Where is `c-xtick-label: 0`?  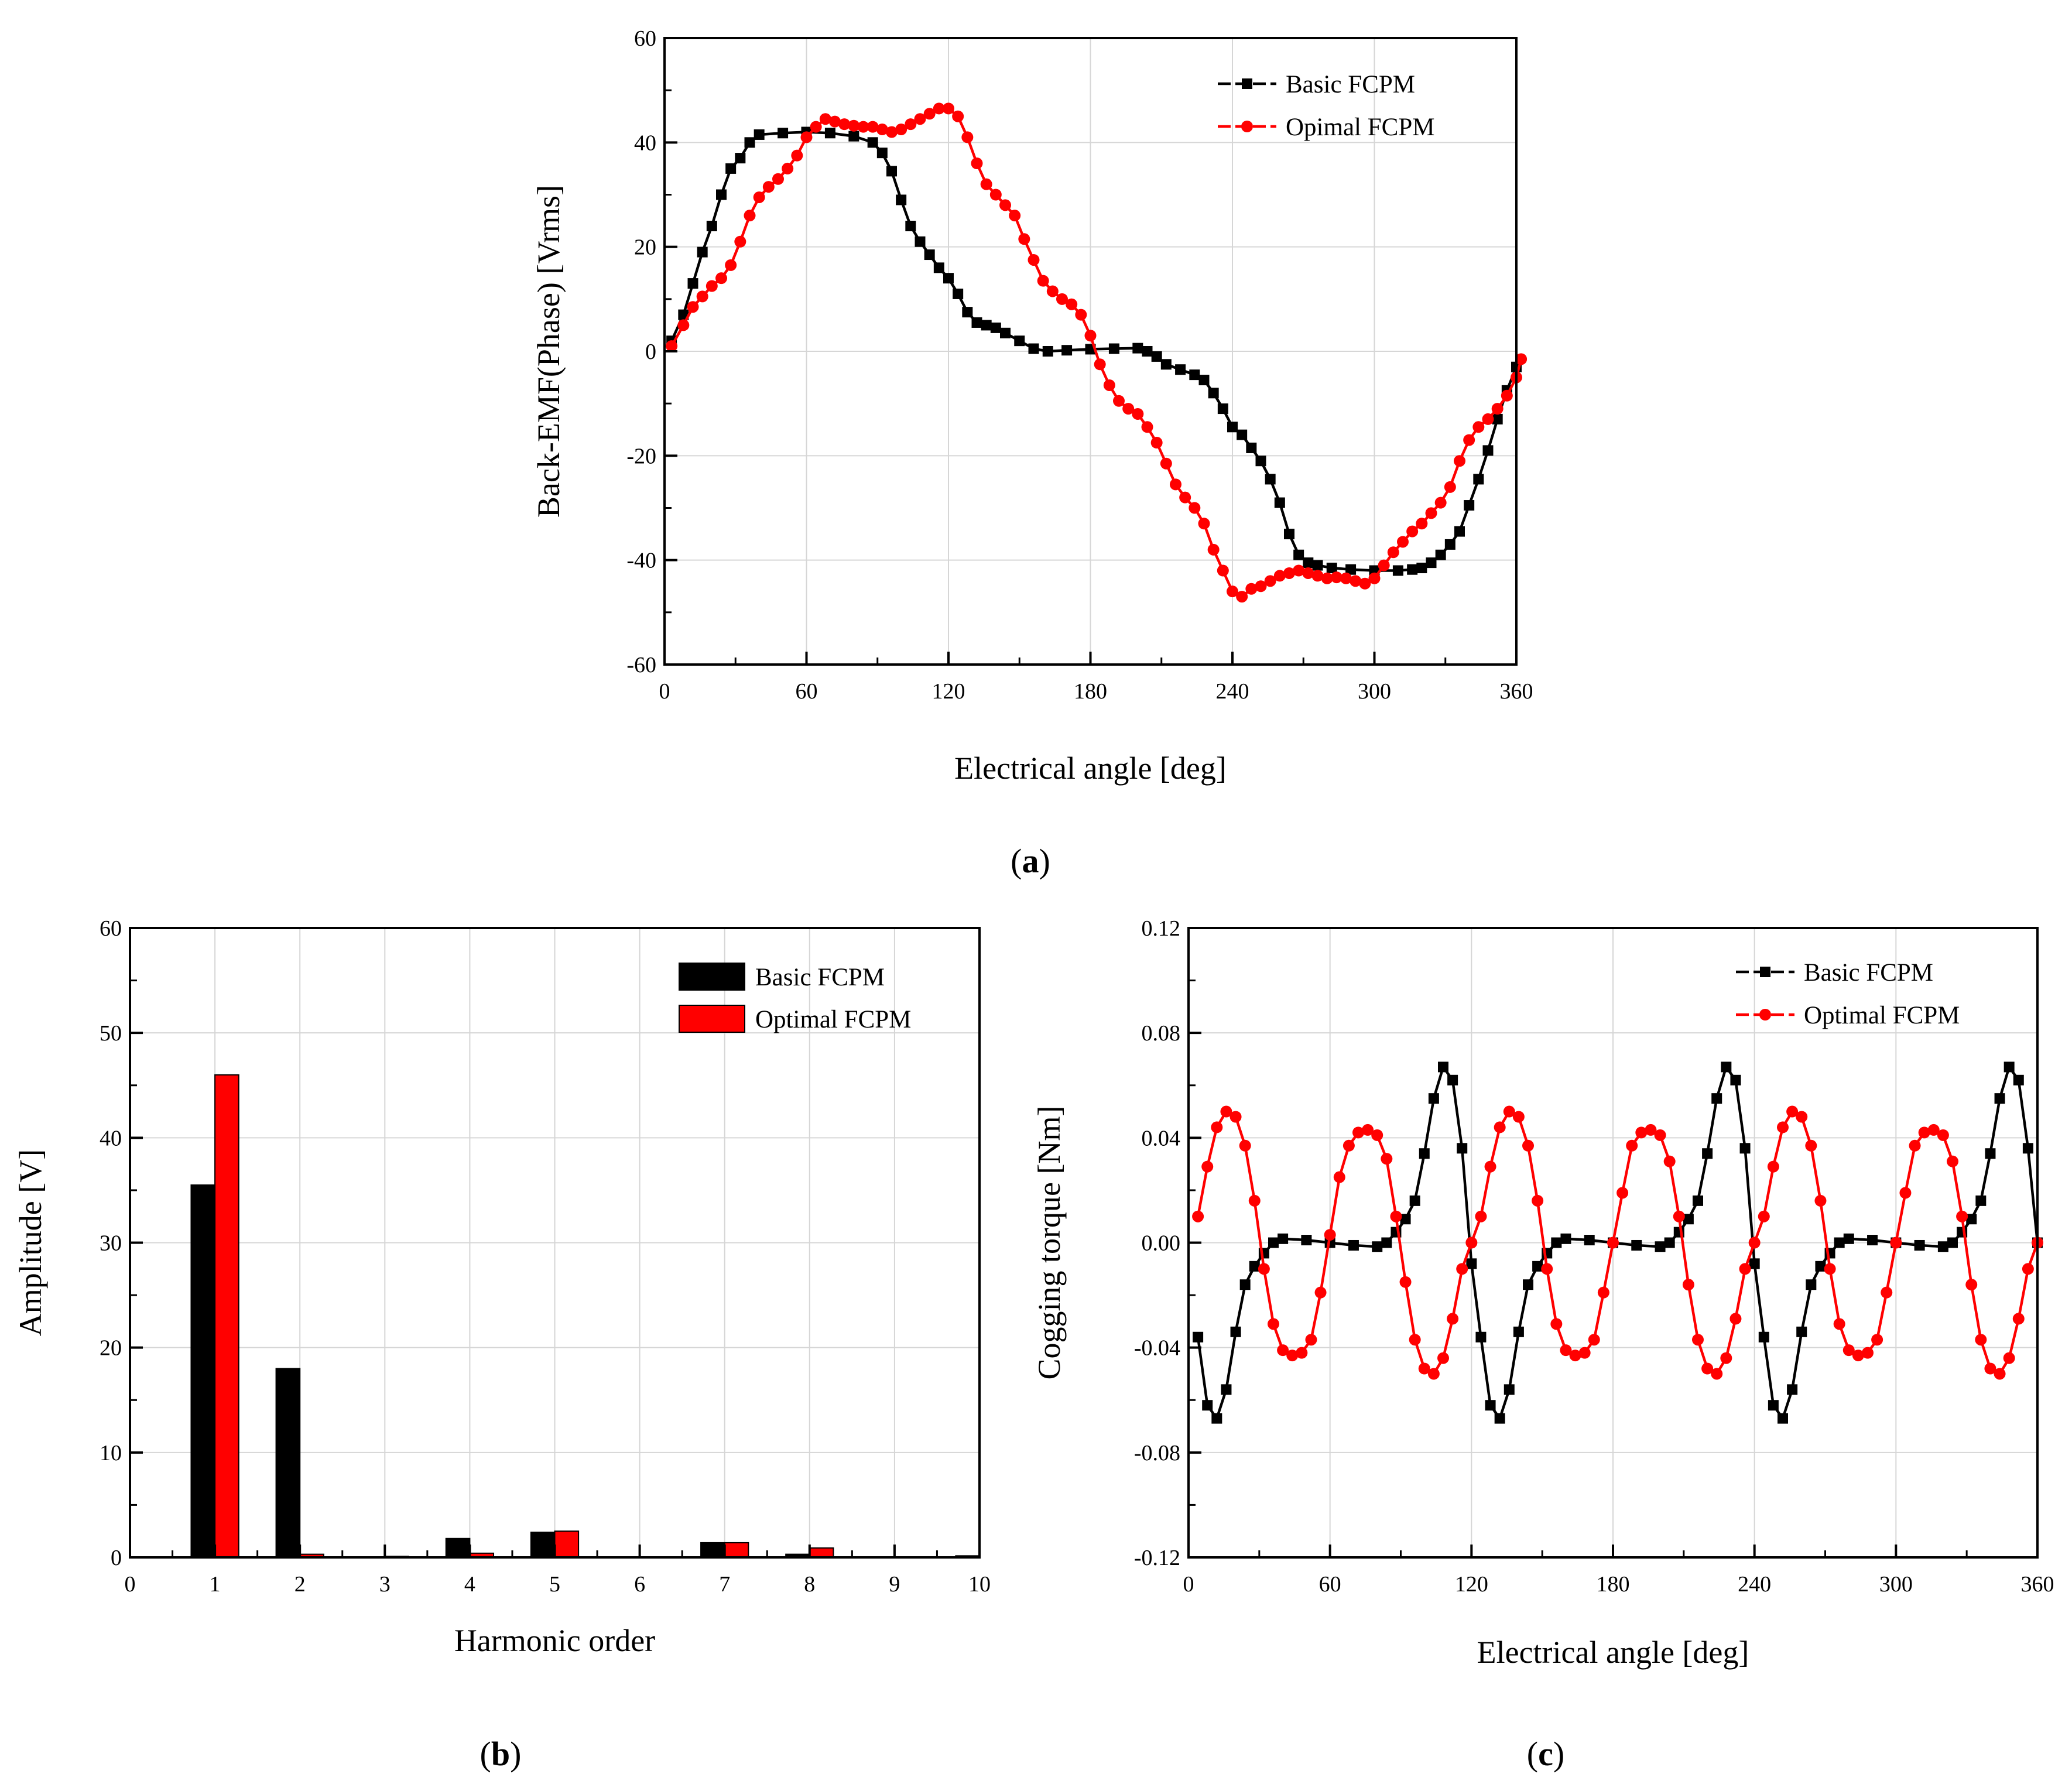 c-xtick-label: 0 is located at coordinates (1188, 1584).